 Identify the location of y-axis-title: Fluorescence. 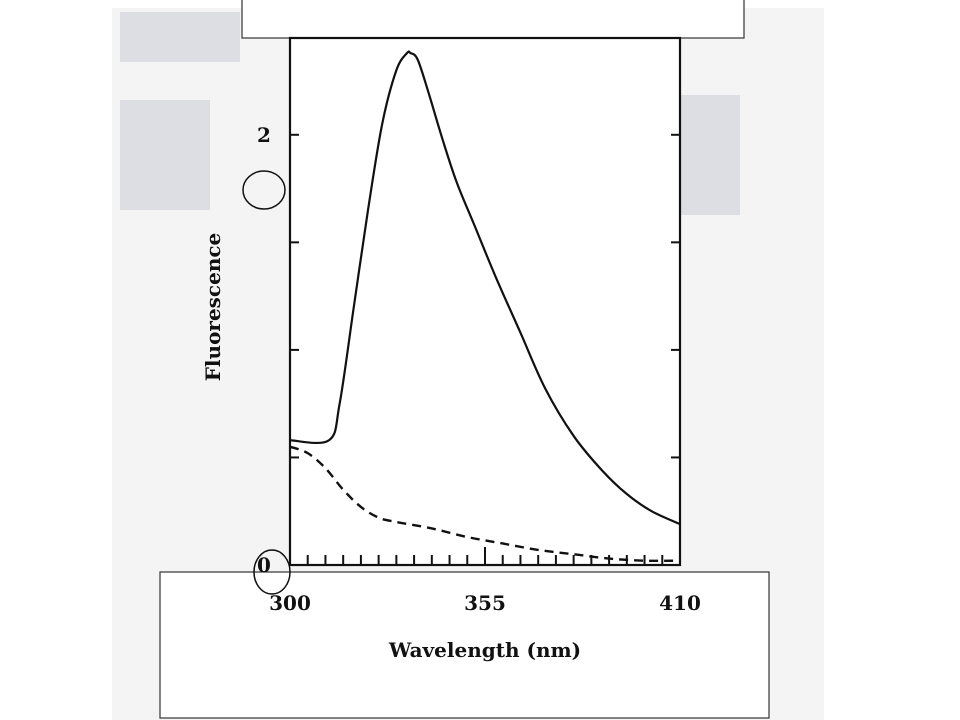
(213, 307).